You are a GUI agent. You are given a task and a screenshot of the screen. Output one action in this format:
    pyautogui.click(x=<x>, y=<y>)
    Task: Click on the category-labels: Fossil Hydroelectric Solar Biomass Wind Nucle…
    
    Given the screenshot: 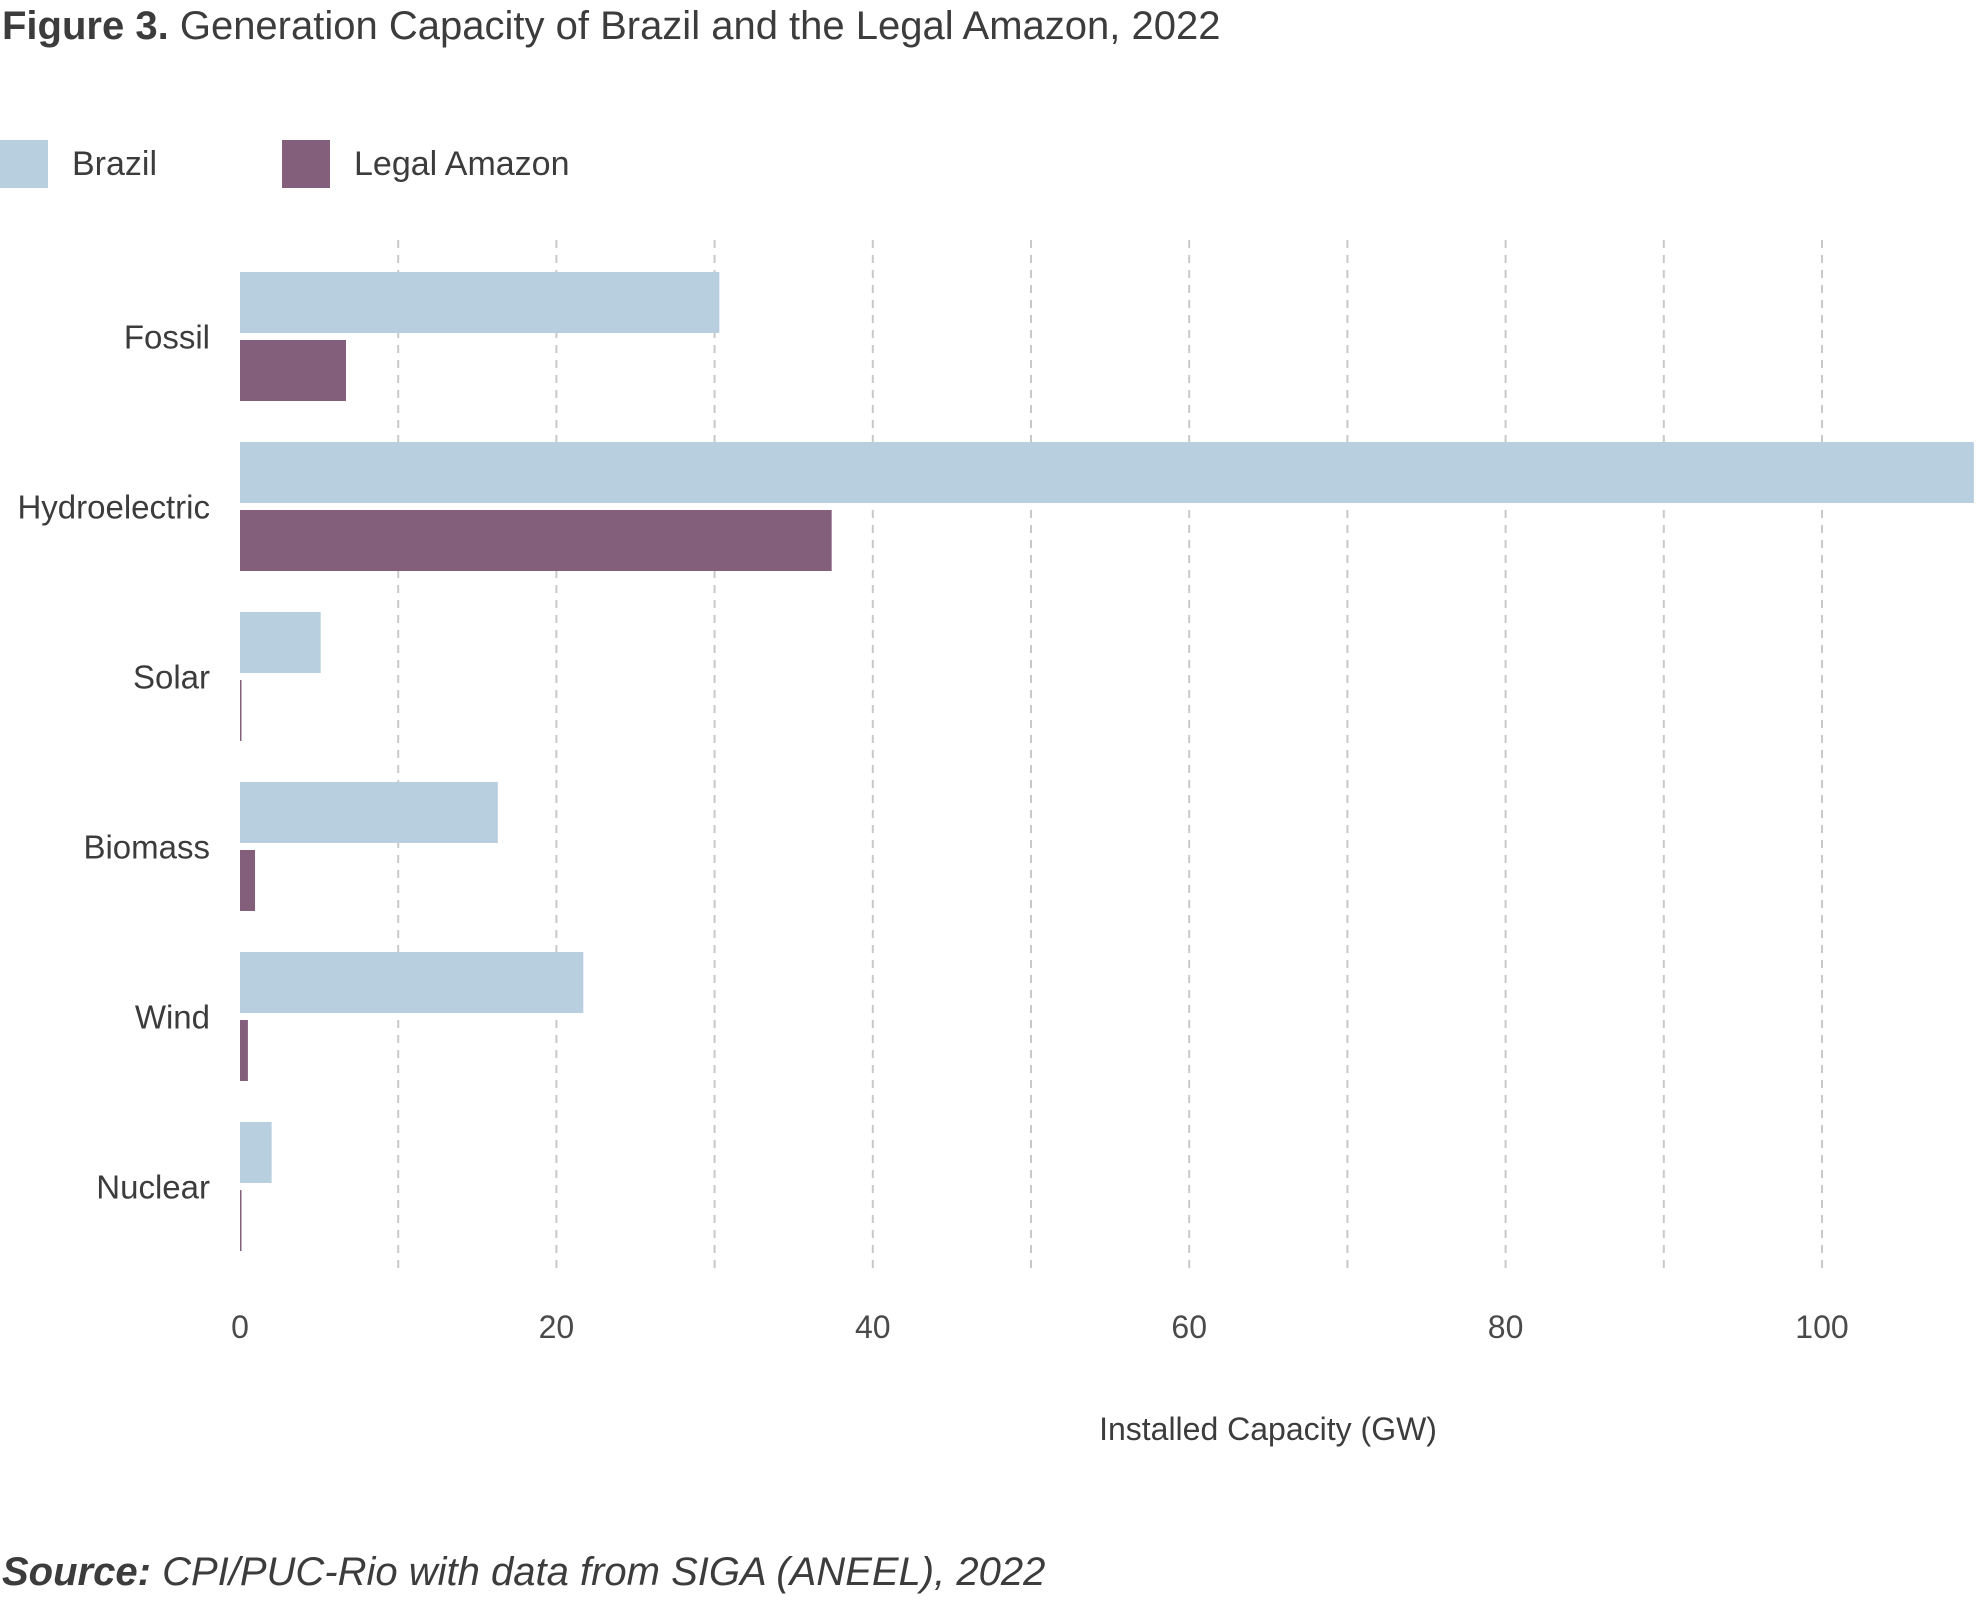 What is the action you would take?
    pyautogui.click(x=113, y=762)
    